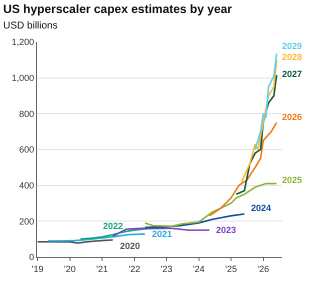 This screenshot has height=286, width=316. What do you see at coordinates (70, 269) in the screenshot?
I see `x-tick-label: '20` at bounding box center [70, 269].